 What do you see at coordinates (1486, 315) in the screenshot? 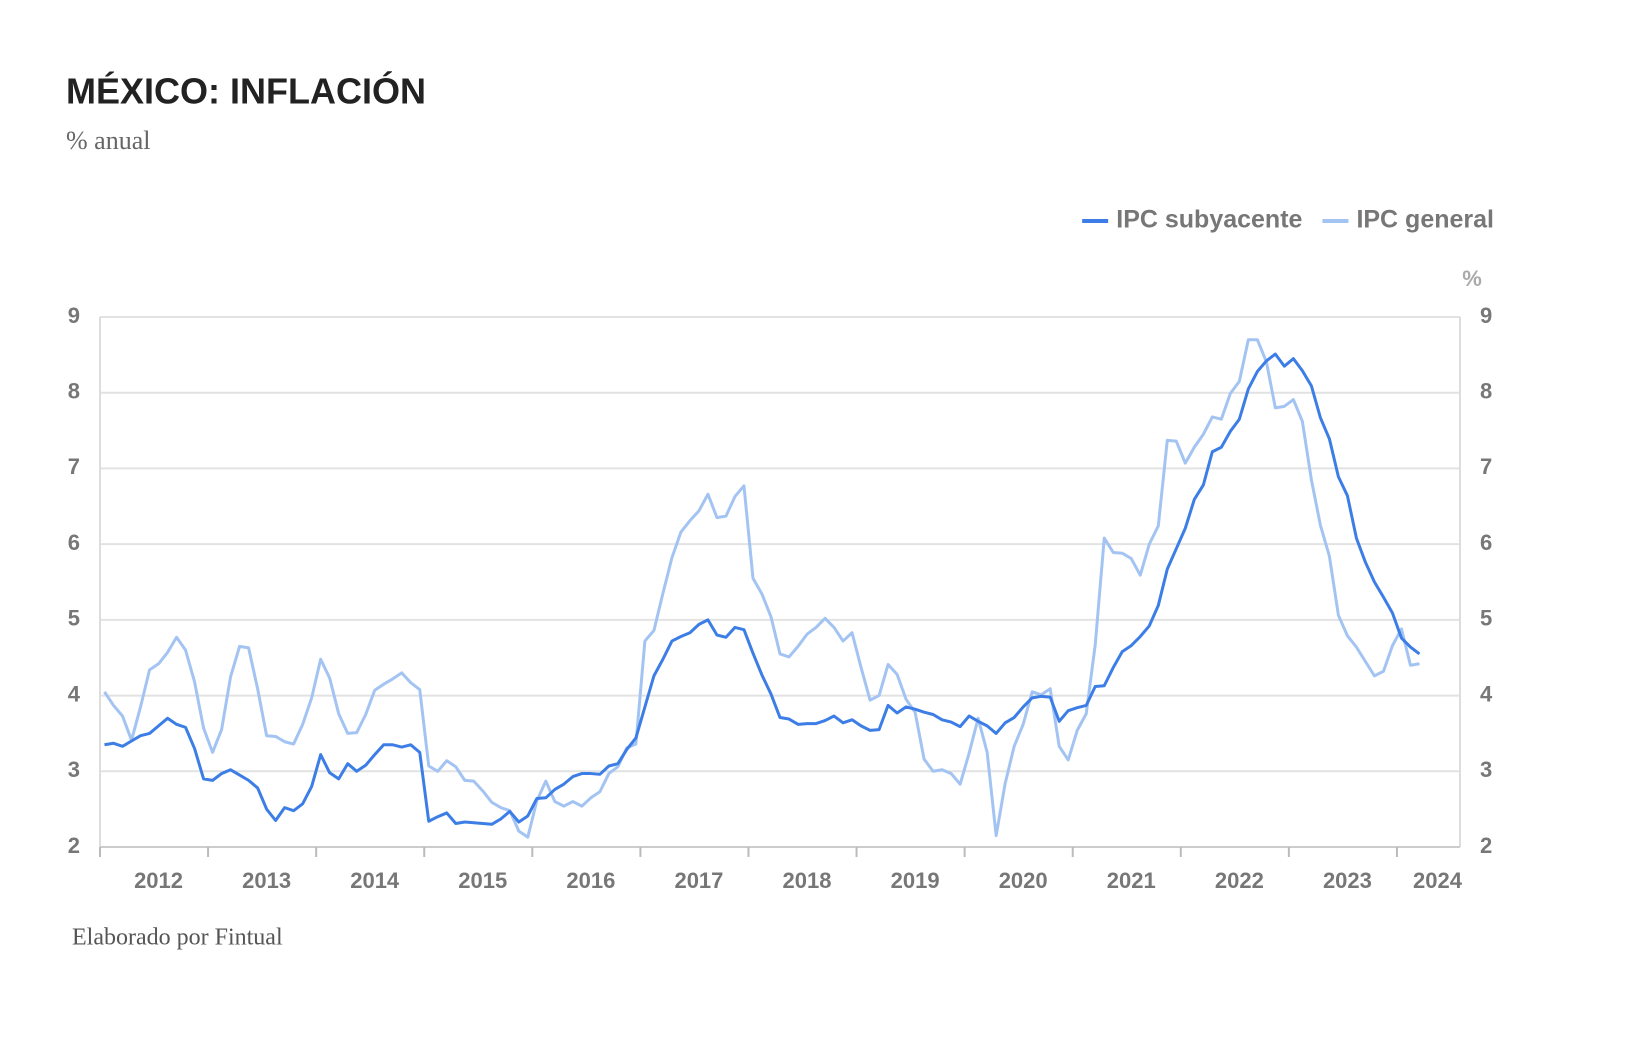
I see `y2-tick-label: 9` at bounding box center [1486, 315].